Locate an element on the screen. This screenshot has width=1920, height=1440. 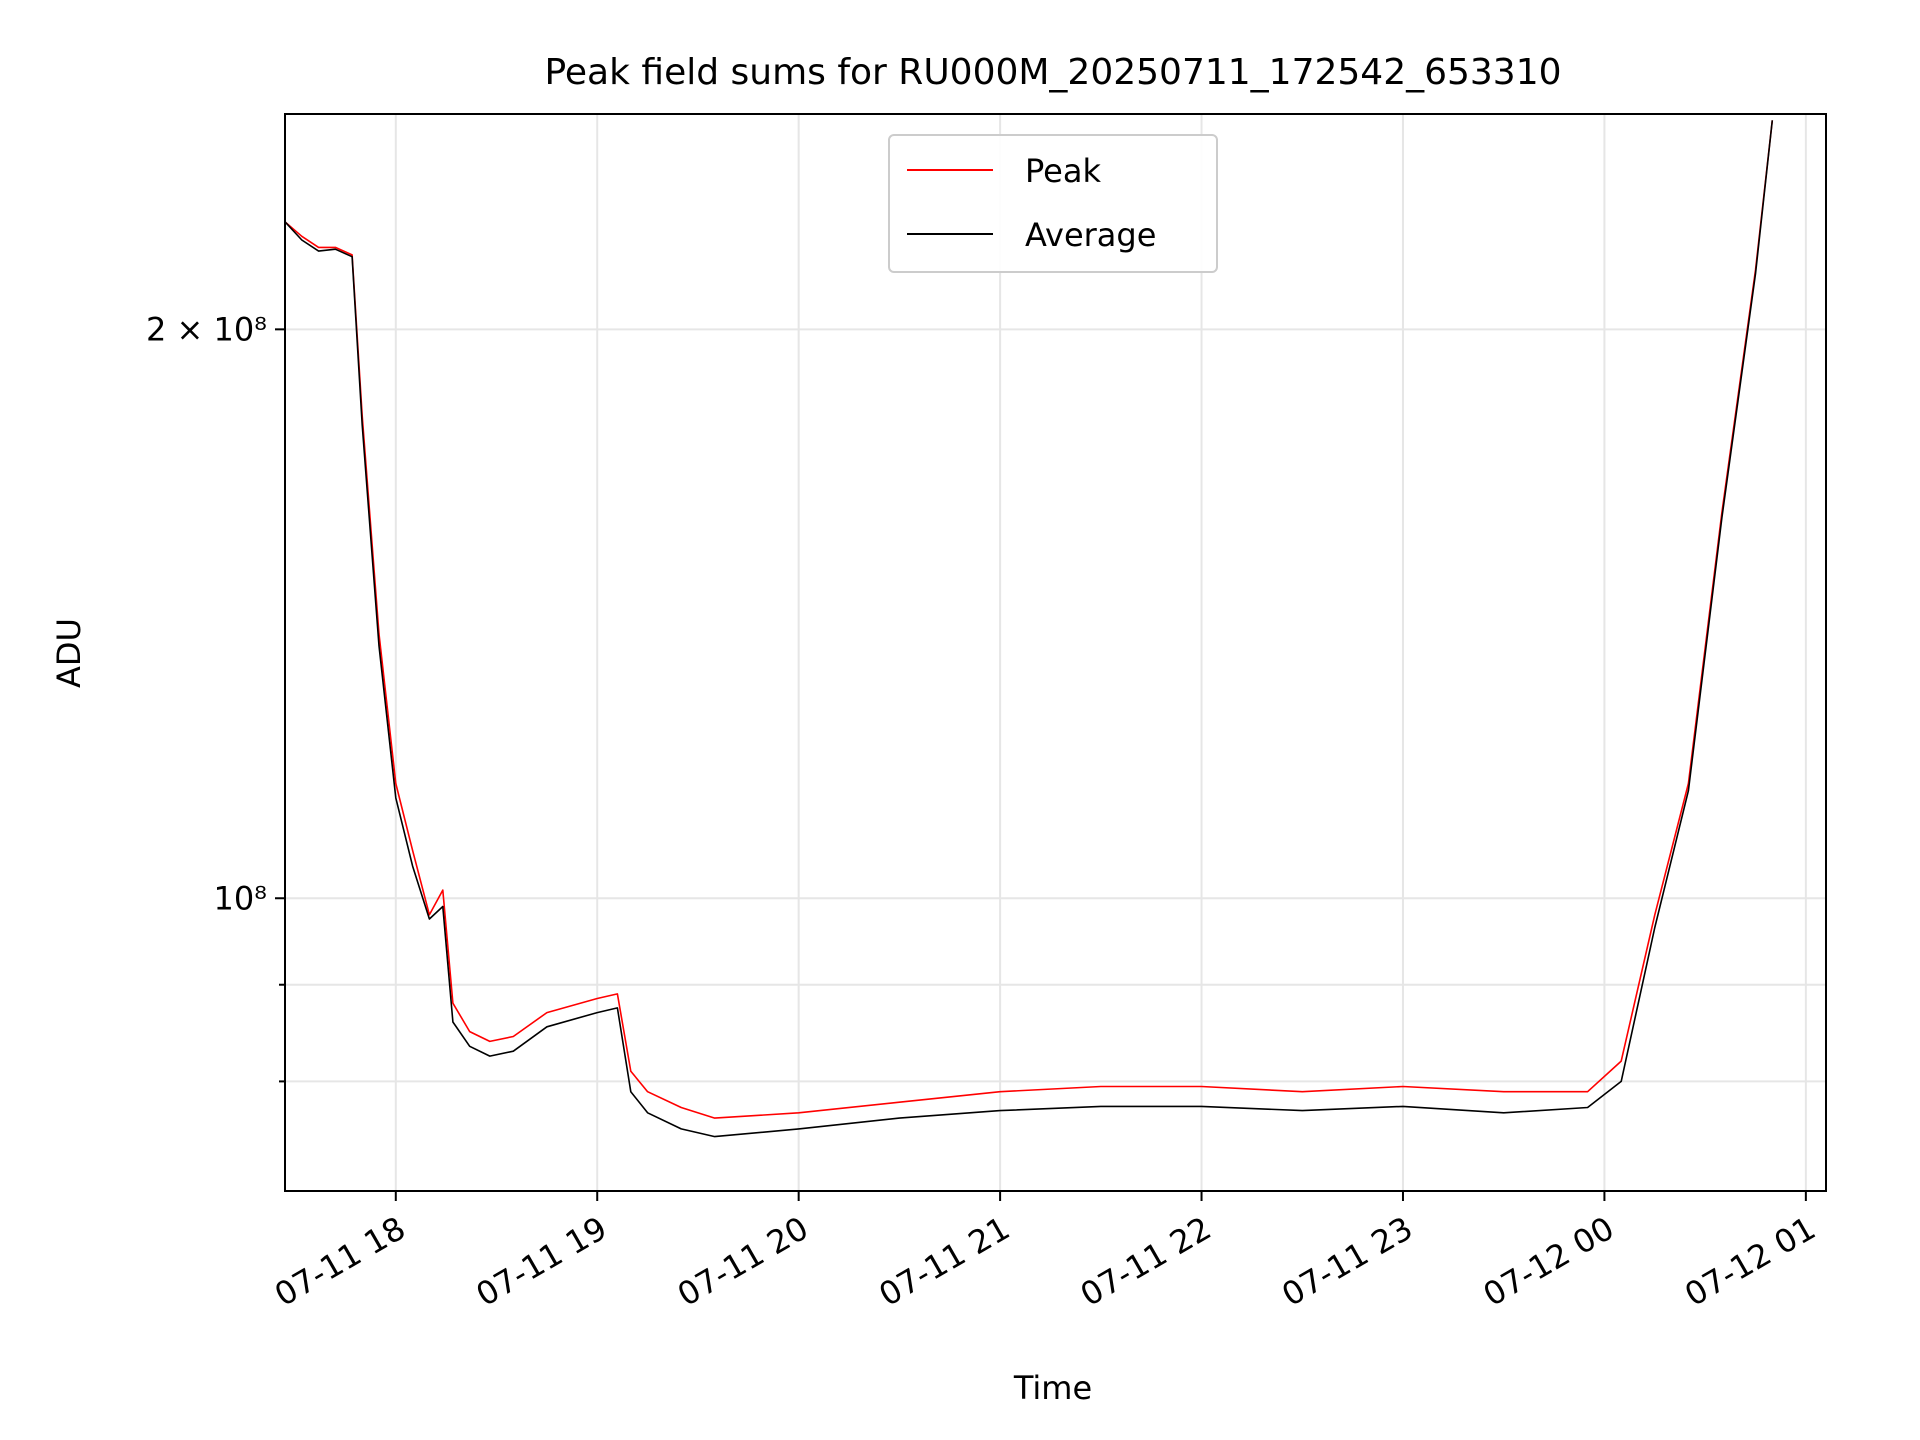
x-axis-label: Time is located at coordinates (1052, 1388).